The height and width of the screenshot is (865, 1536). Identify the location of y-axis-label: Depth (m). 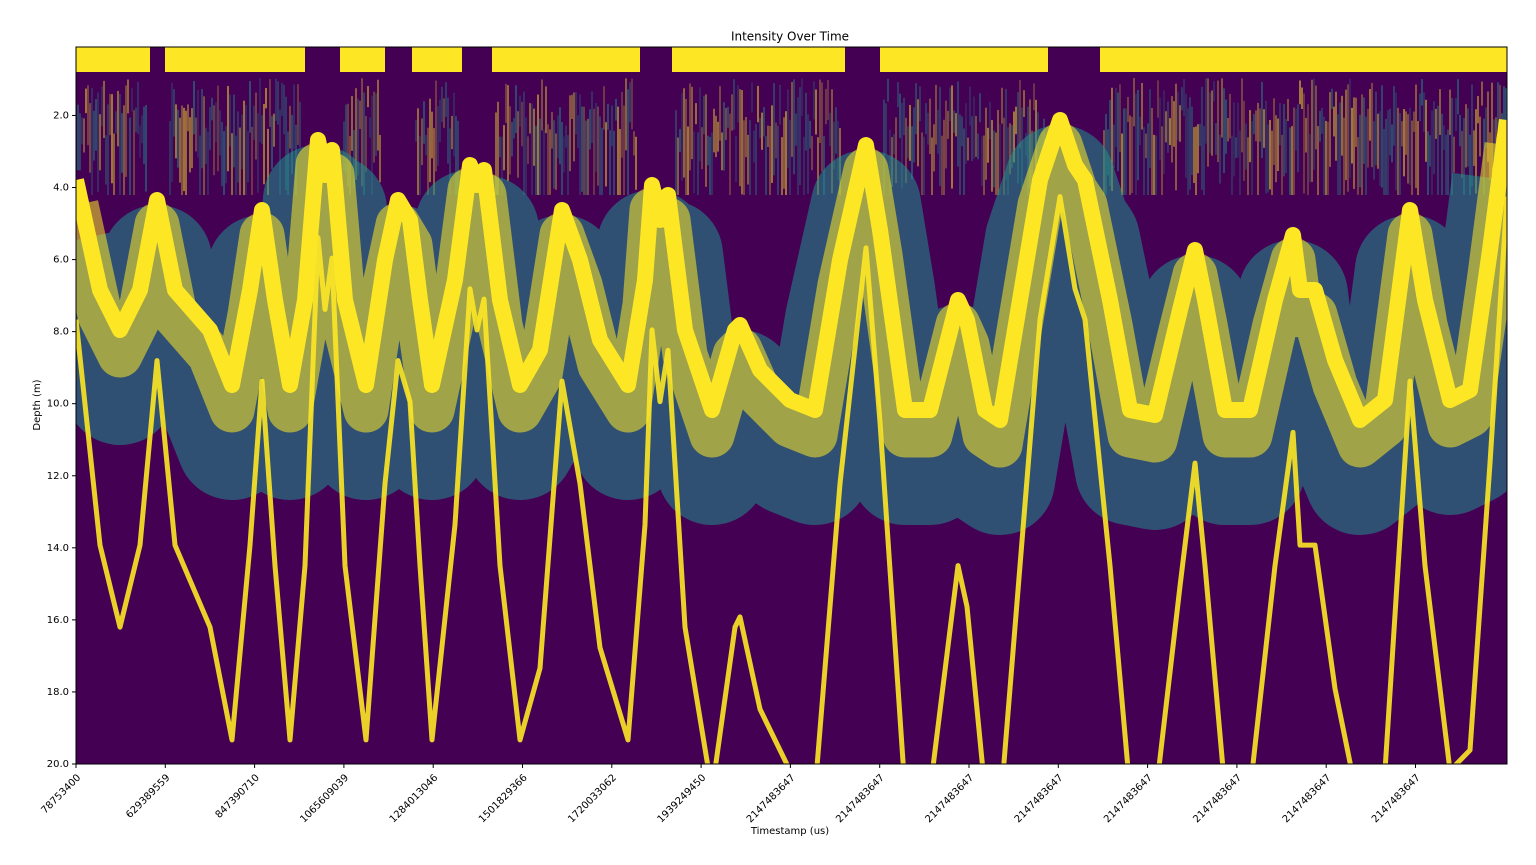
(37, 404).